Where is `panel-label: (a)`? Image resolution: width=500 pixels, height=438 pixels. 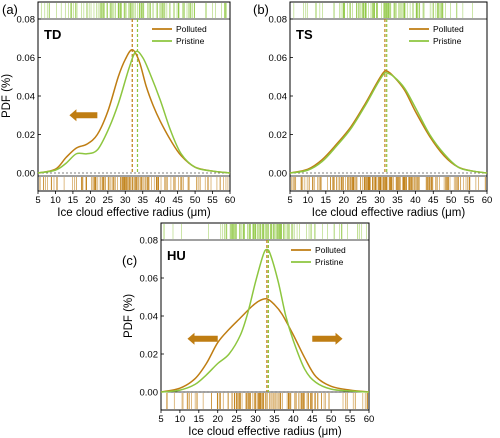 panel-label: (a) is located at coordinates (10, 9).